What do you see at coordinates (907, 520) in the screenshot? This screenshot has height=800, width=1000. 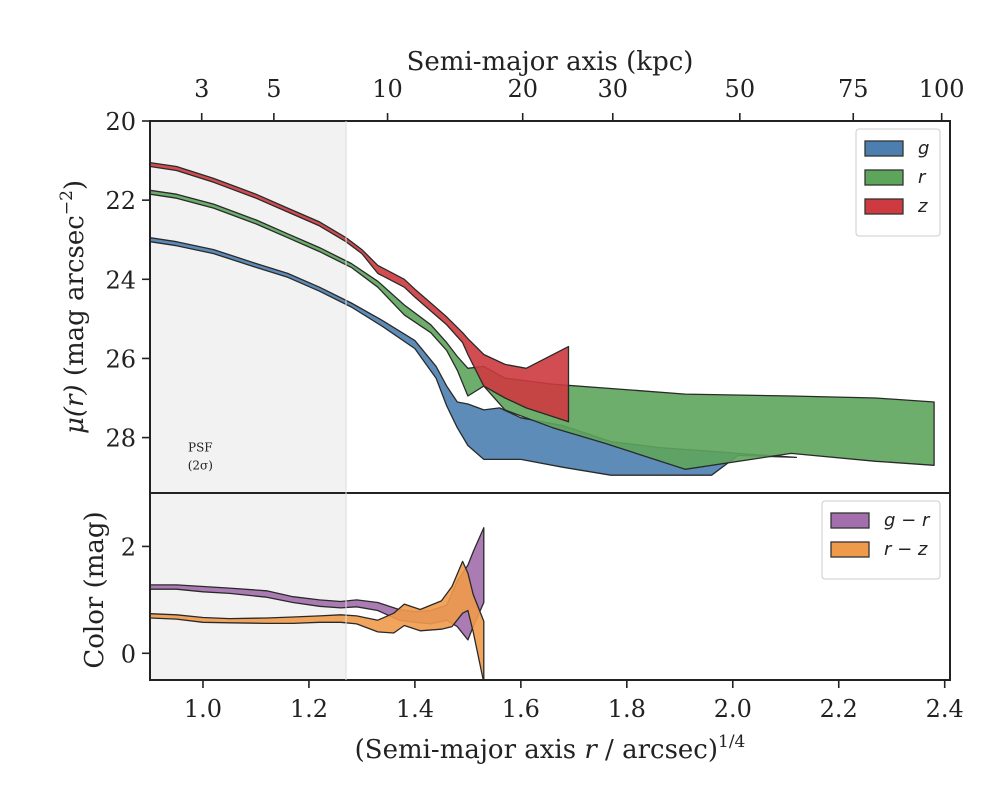 I see `bottom-legend-label: g − r` at bounding box center [907, 520].